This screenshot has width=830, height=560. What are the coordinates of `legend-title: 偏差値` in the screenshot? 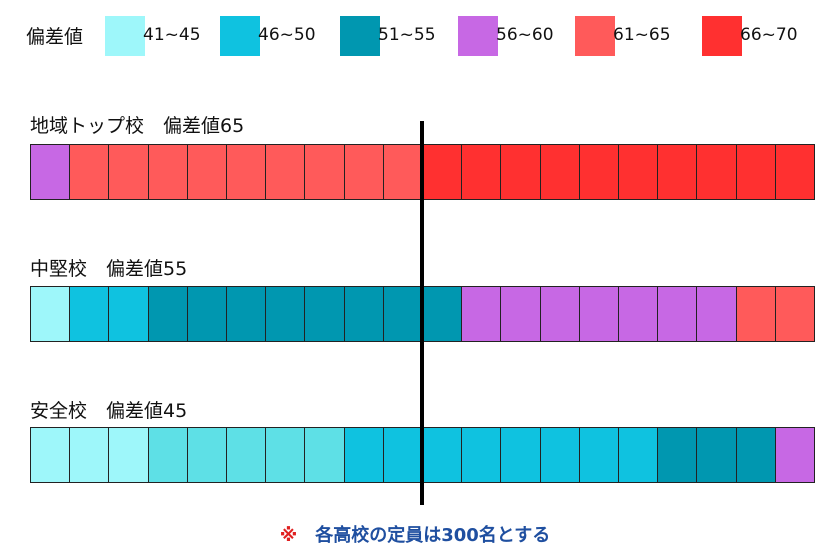 It's located at (55, 37).